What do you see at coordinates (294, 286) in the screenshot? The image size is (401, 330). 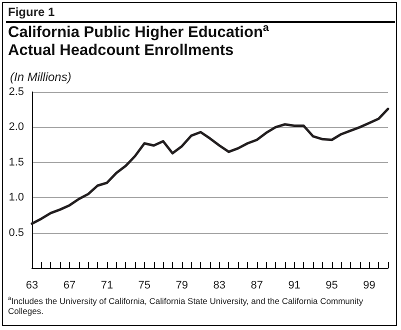 I see `x-tick-label: 91` at bounding box center [294, 286].